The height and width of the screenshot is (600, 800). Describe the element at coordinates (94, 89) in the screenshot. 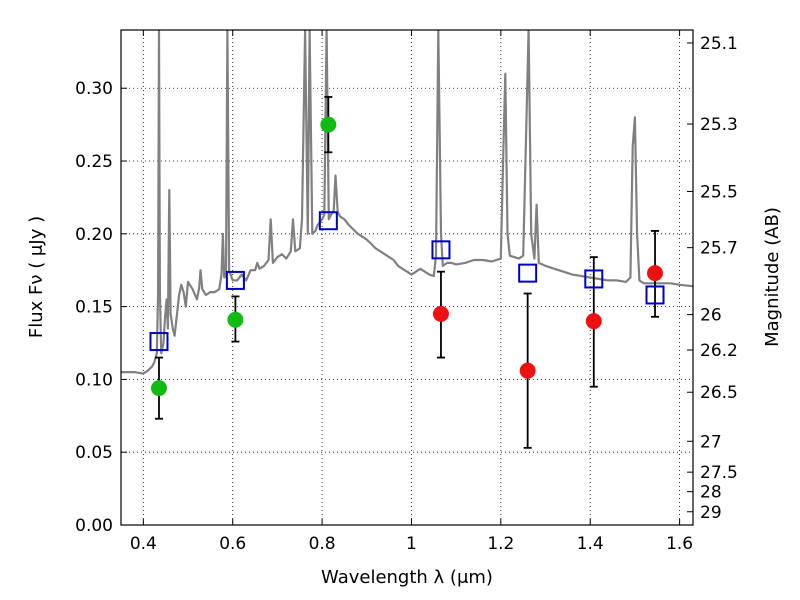

I see `y-tick-label: 0.30` at that location.